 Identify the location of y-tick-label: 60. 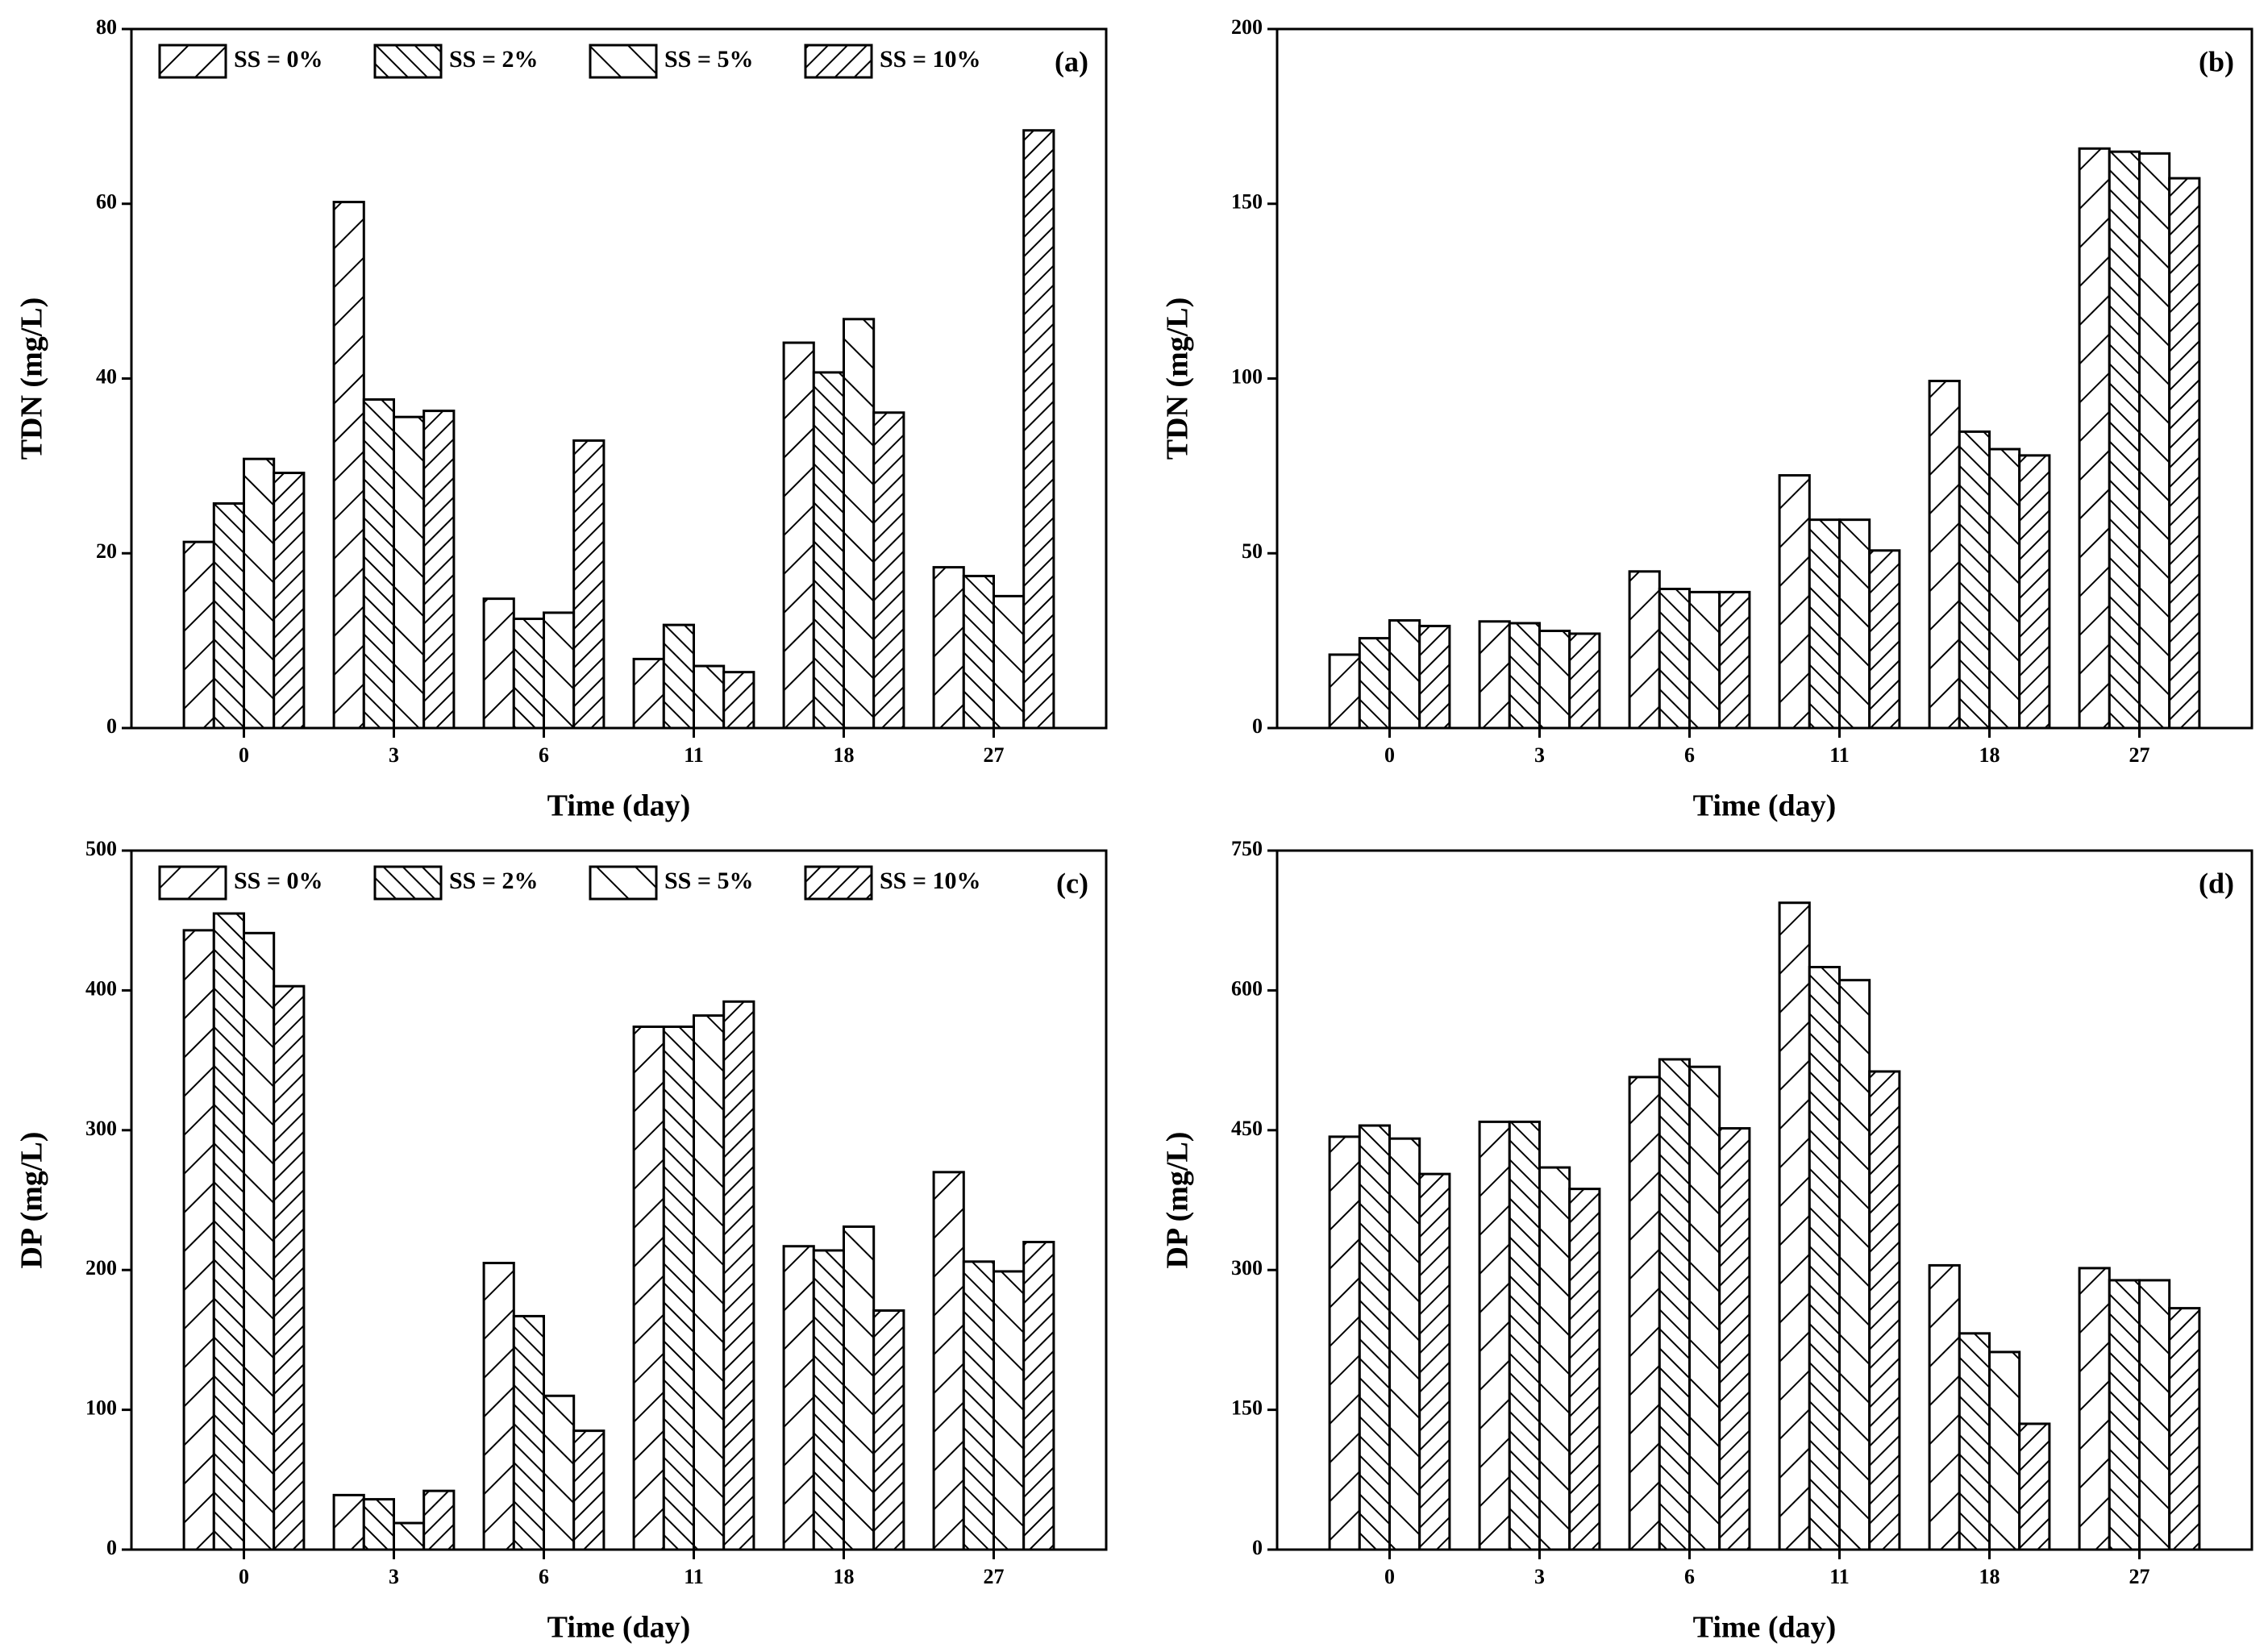
(106, 202).